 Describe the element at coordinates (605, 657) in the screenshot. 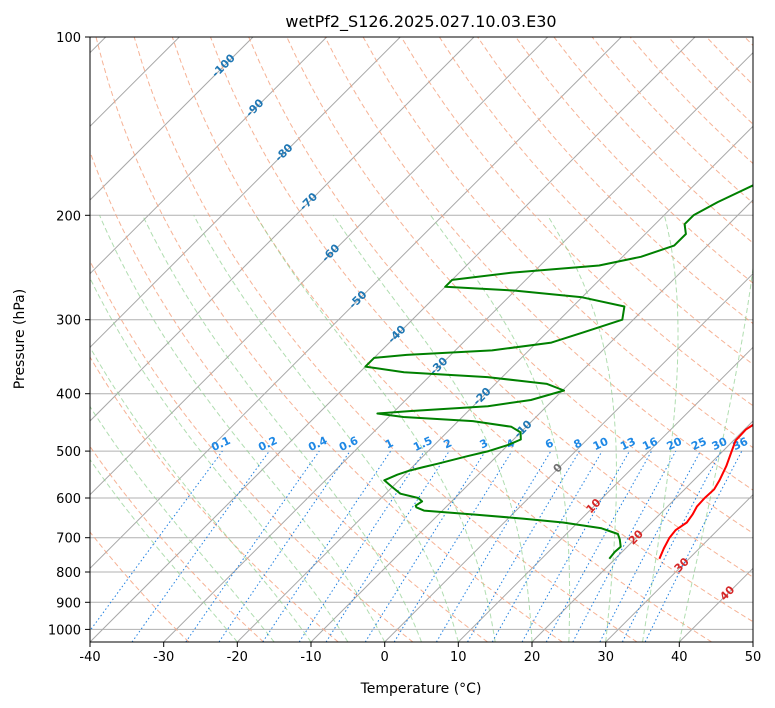

I see `x-tick-label: 30` at that location.